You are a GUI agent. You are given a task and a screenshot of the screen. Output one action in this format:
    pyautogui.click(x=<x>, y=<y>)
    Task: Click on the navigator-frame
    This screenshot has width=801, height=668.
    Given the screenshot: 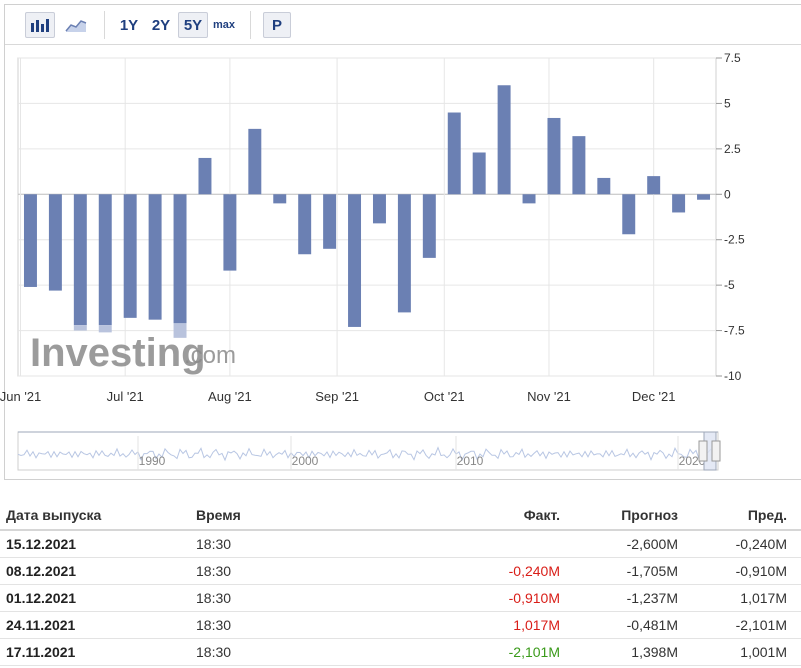 What is the action you would take?
    pyautogui.click(x=368, y=451)
    